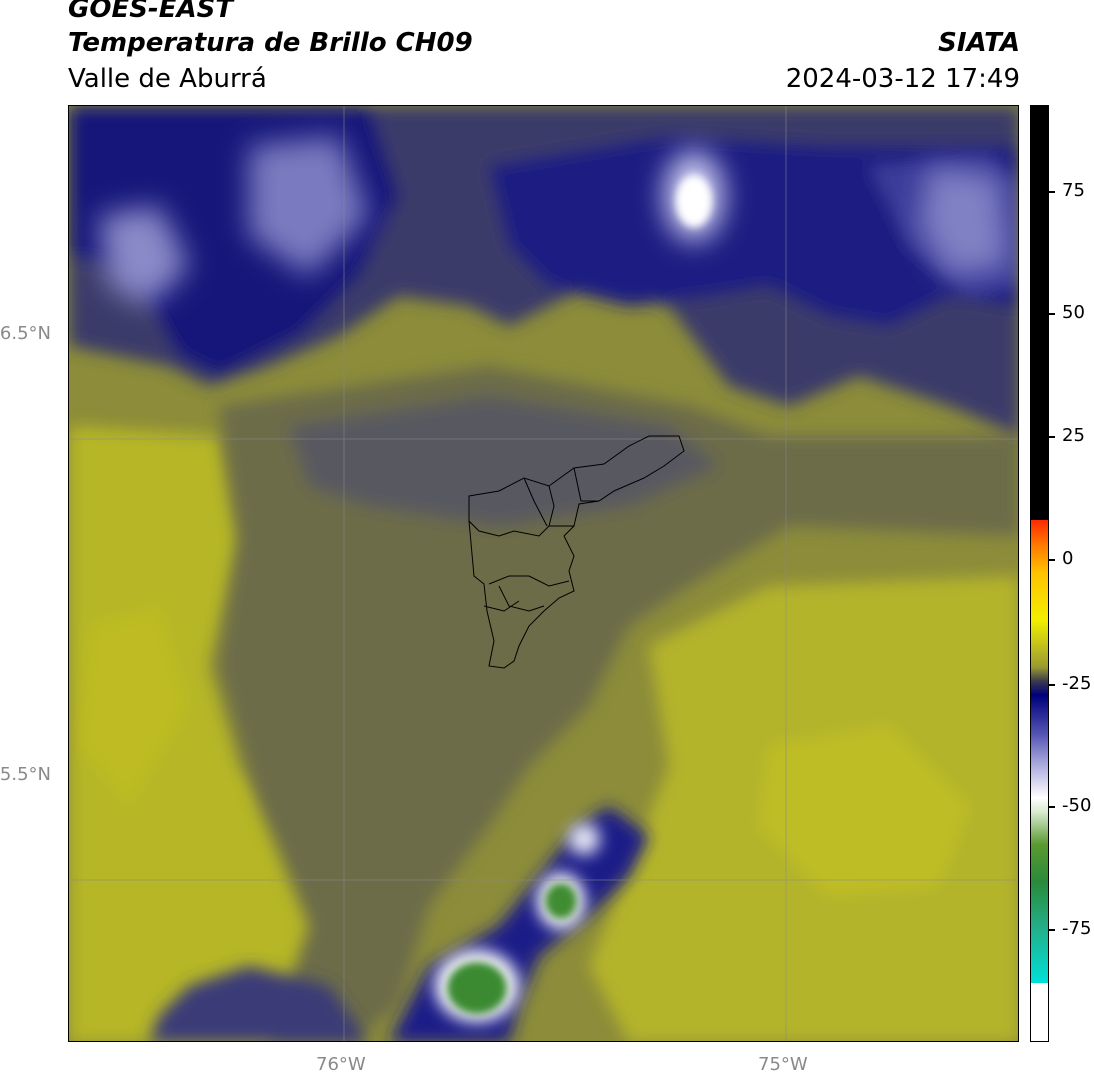 The width and height of the screenshot is (1094, 1078). I want to click on timestamp-label: 2024-03-12 17:49, so click(902, 79).